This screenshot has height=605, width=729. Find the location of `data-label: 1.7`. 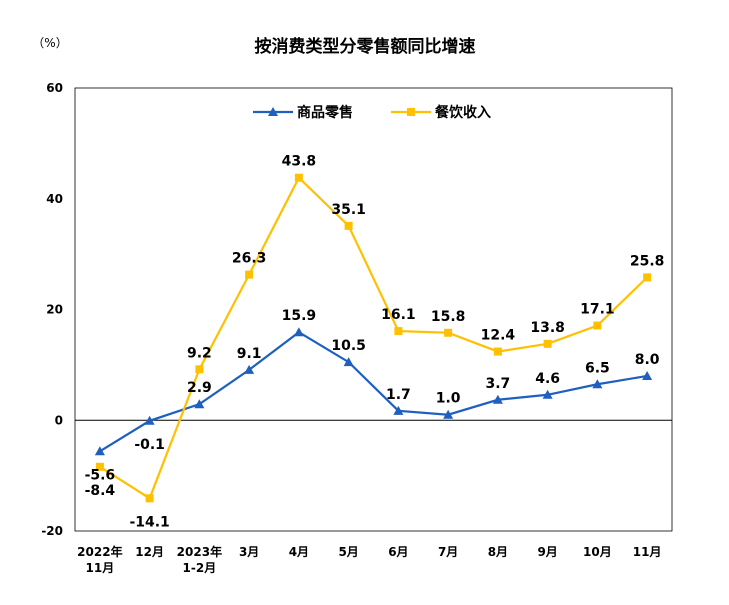

data-label: 1.7 is located at coordinates (398, 395).